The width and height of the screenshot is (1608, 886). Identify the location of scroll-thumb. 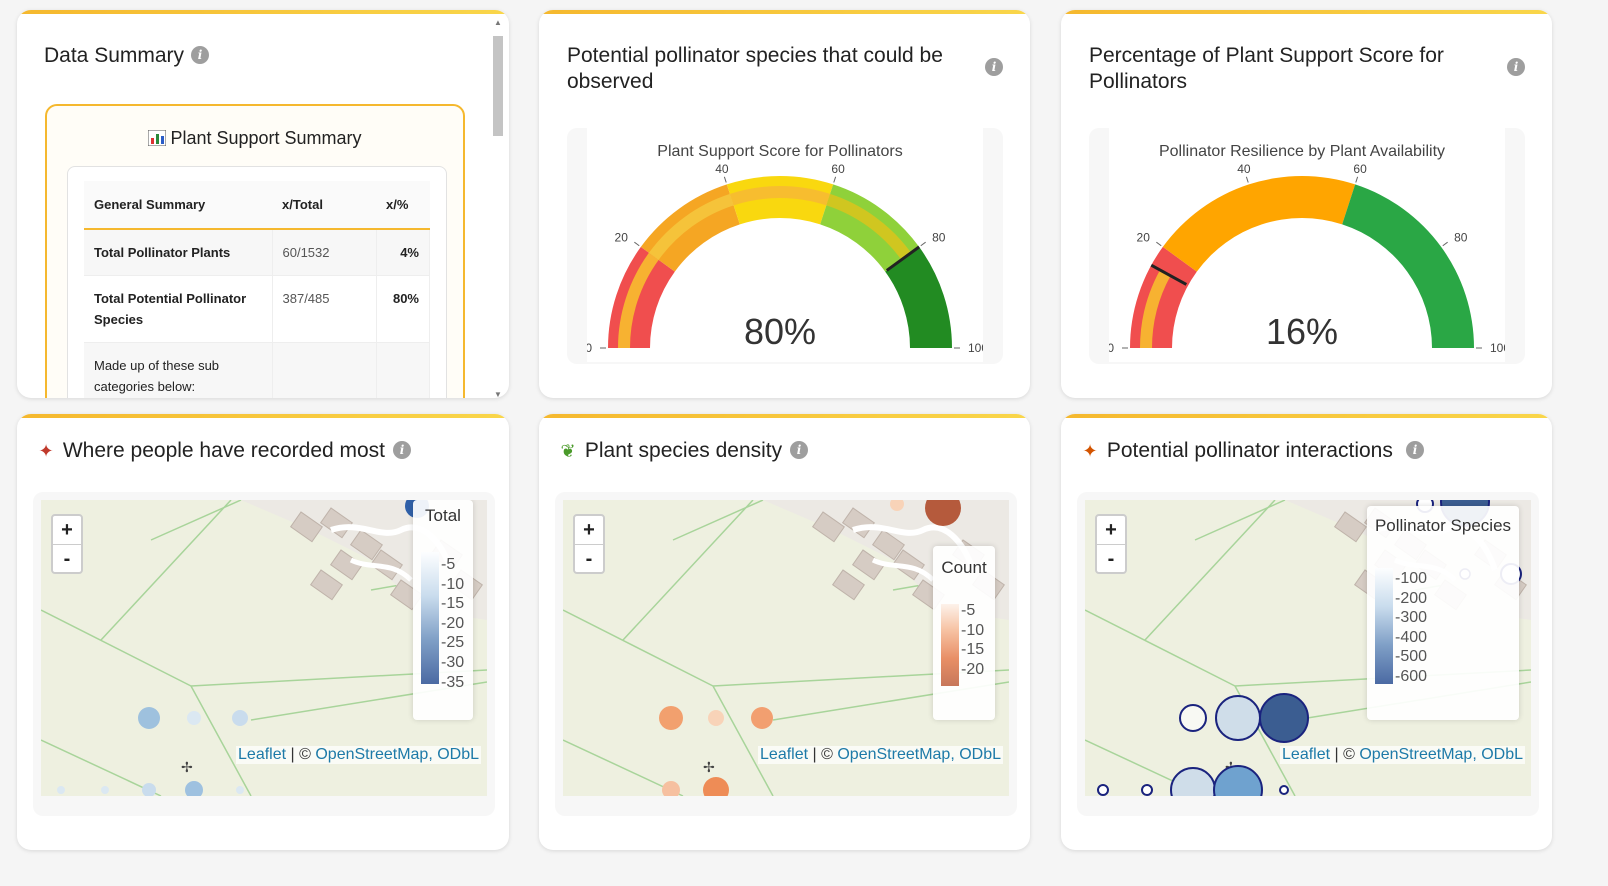
(498, 86).